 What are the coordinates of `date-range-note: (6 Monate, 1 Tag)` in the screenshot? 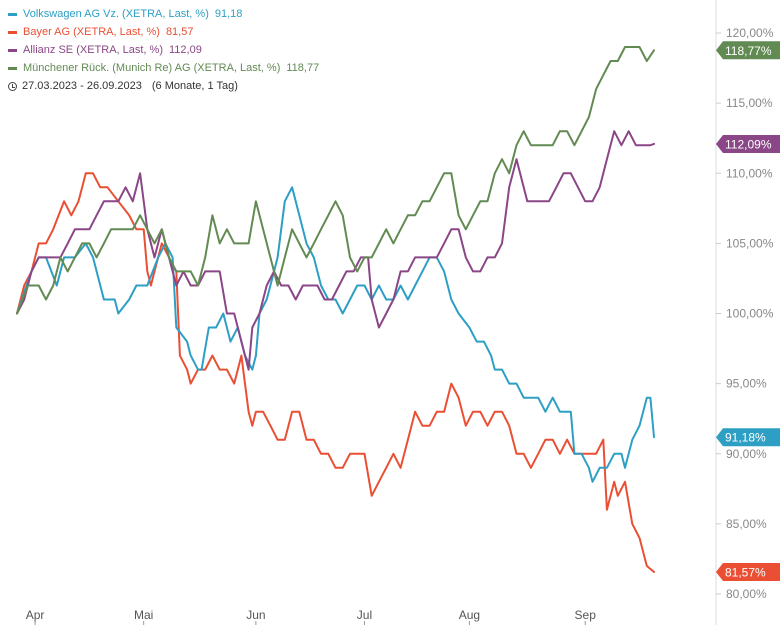 It's located at (194, 86).